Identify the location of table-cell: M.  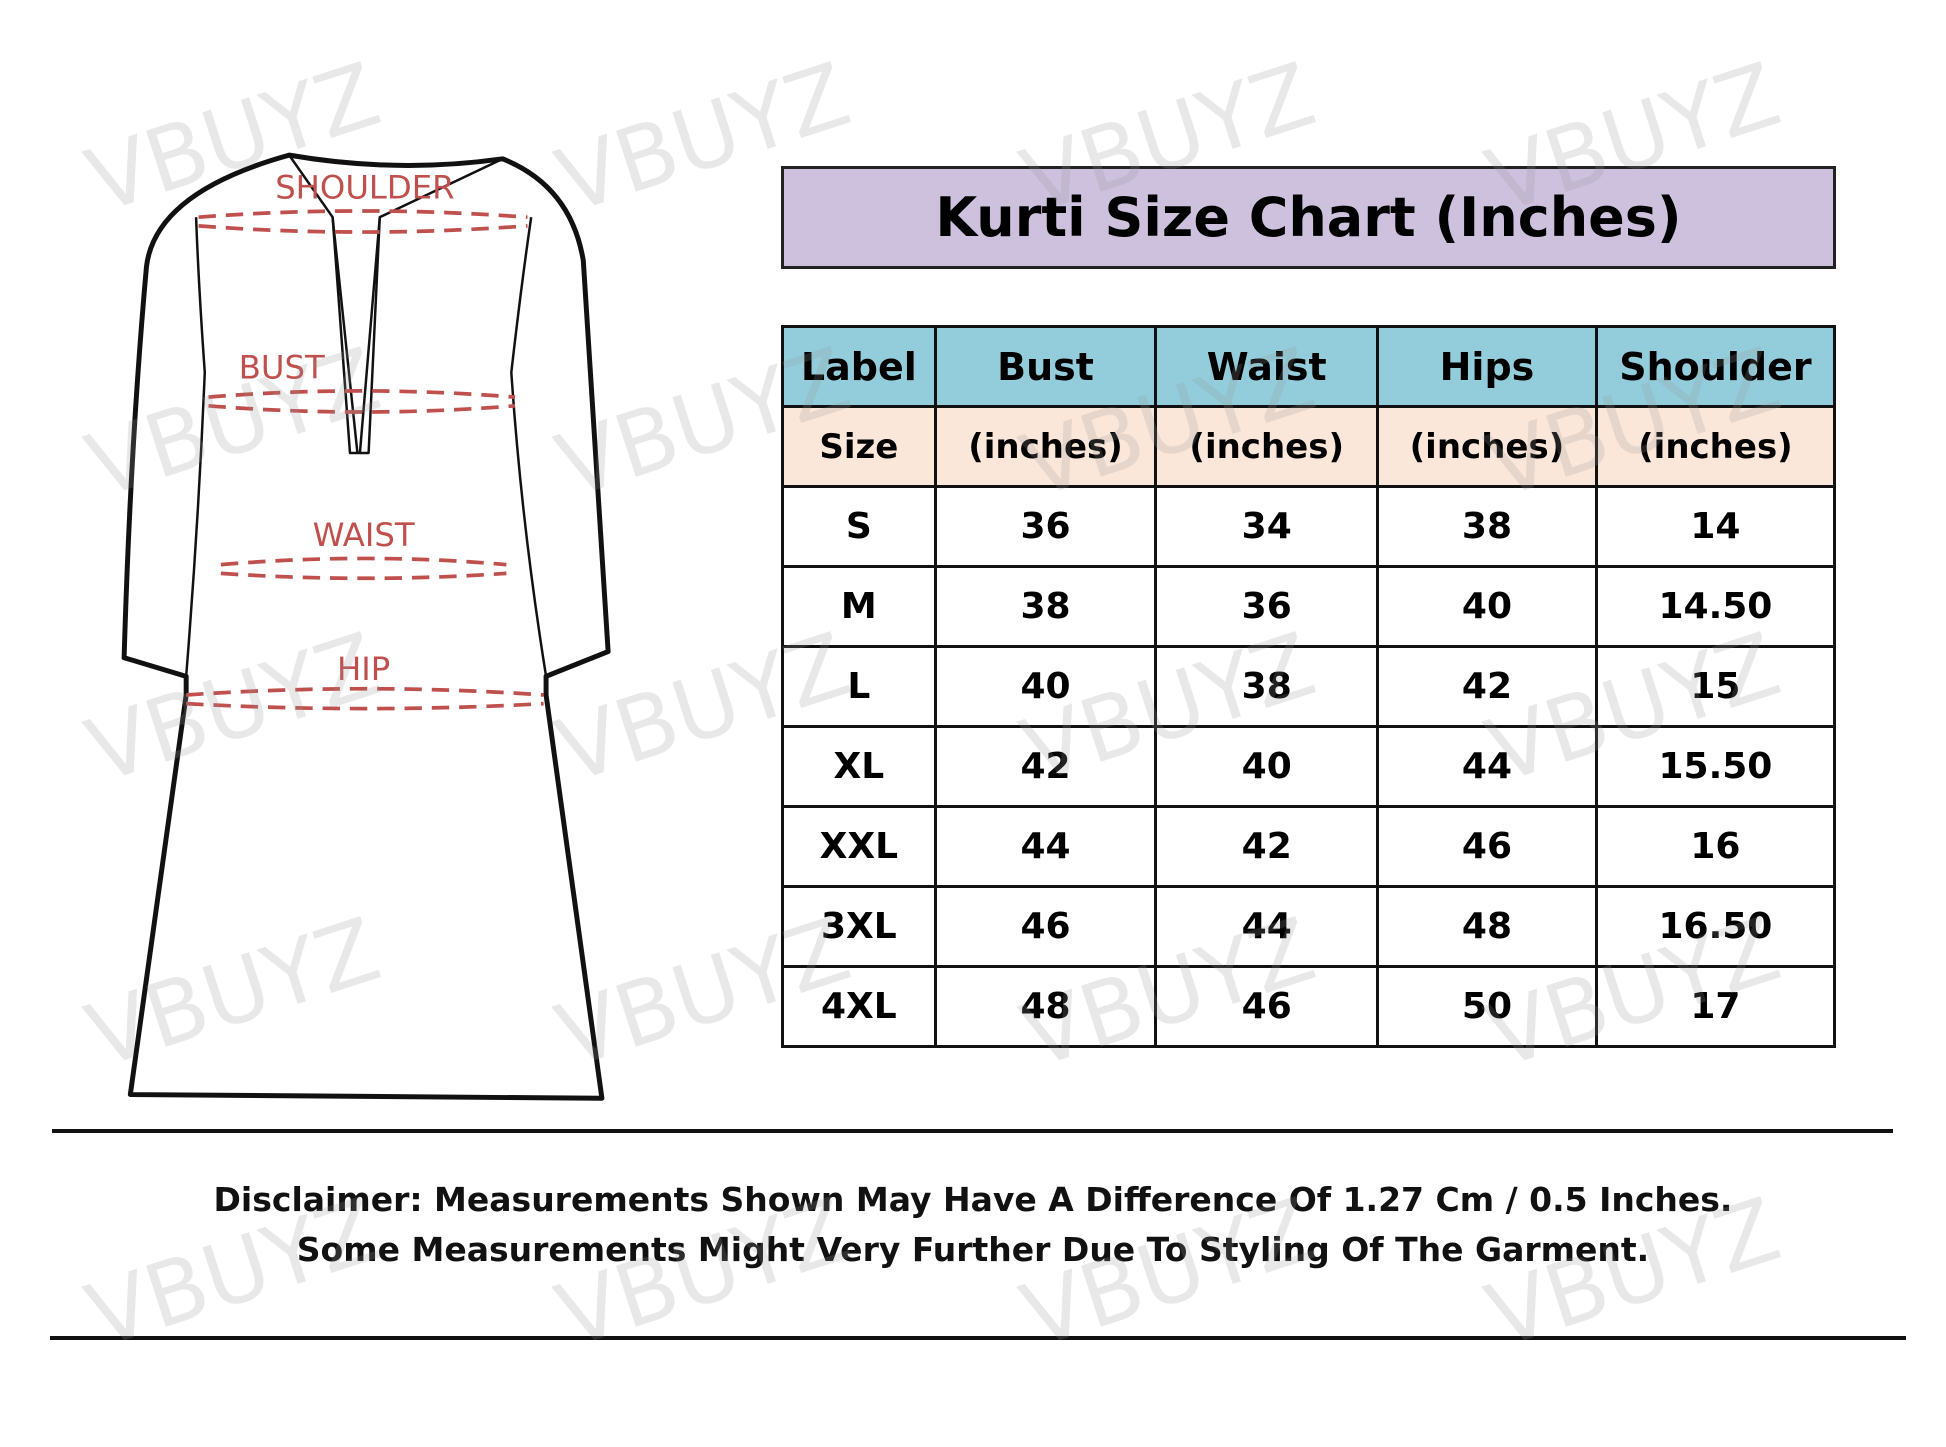
(859, 606).